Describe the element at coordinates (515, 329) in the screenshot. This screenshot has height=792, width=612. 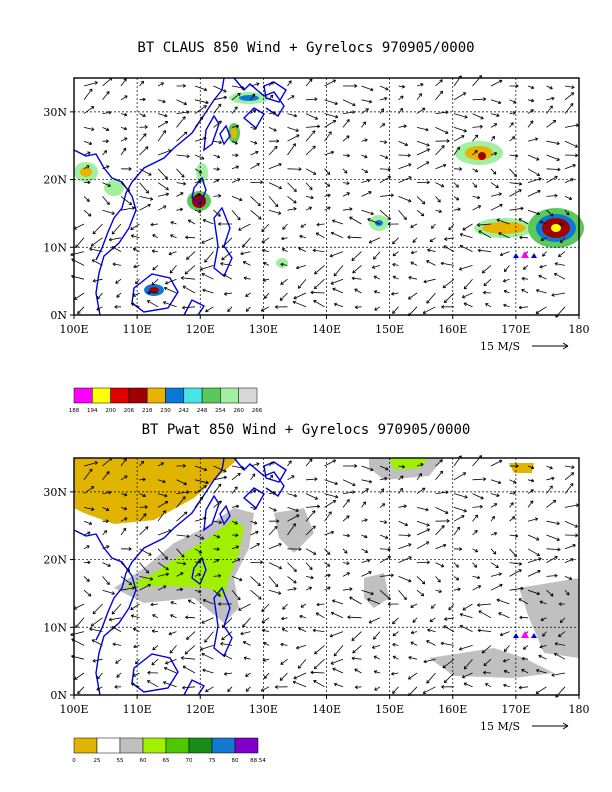
I see `x-tick-label: 170E` at that location.